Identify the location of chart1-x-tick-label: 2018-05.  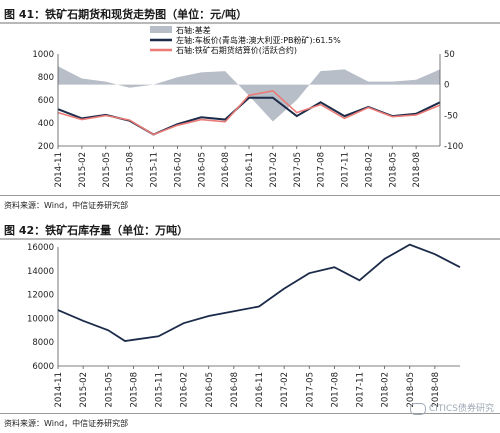
(393, 170).